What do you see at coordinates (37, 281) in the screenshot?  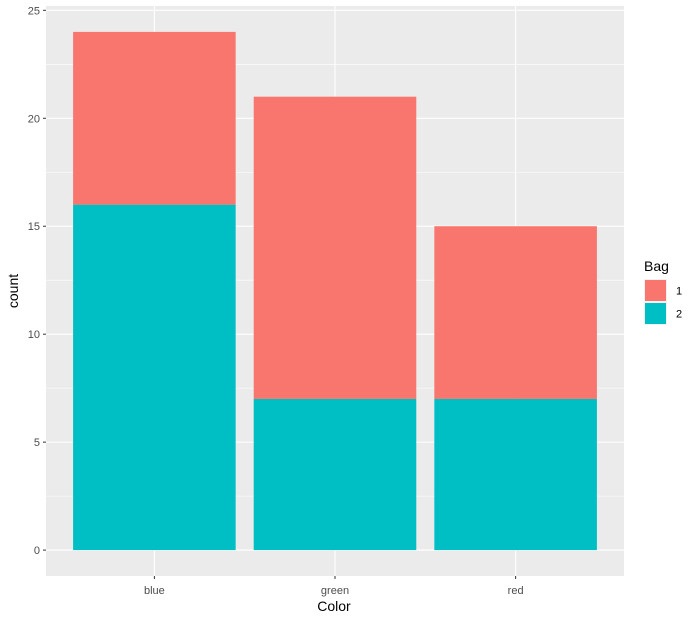 I see `y-axis-ticks: 0 5 10 15 20 25` at bounding box center [37, 281].